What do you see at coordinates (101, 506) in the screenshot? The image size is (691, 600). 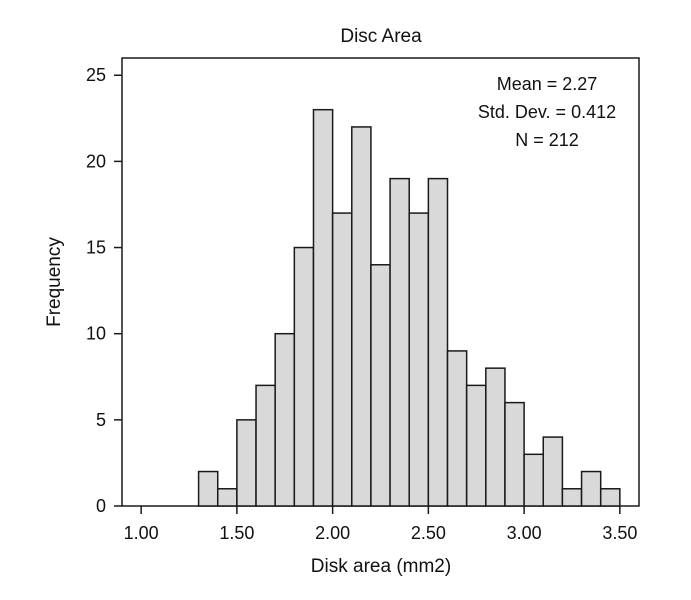 I see `y-tick-label: 0` at bounding box center [101, 506].